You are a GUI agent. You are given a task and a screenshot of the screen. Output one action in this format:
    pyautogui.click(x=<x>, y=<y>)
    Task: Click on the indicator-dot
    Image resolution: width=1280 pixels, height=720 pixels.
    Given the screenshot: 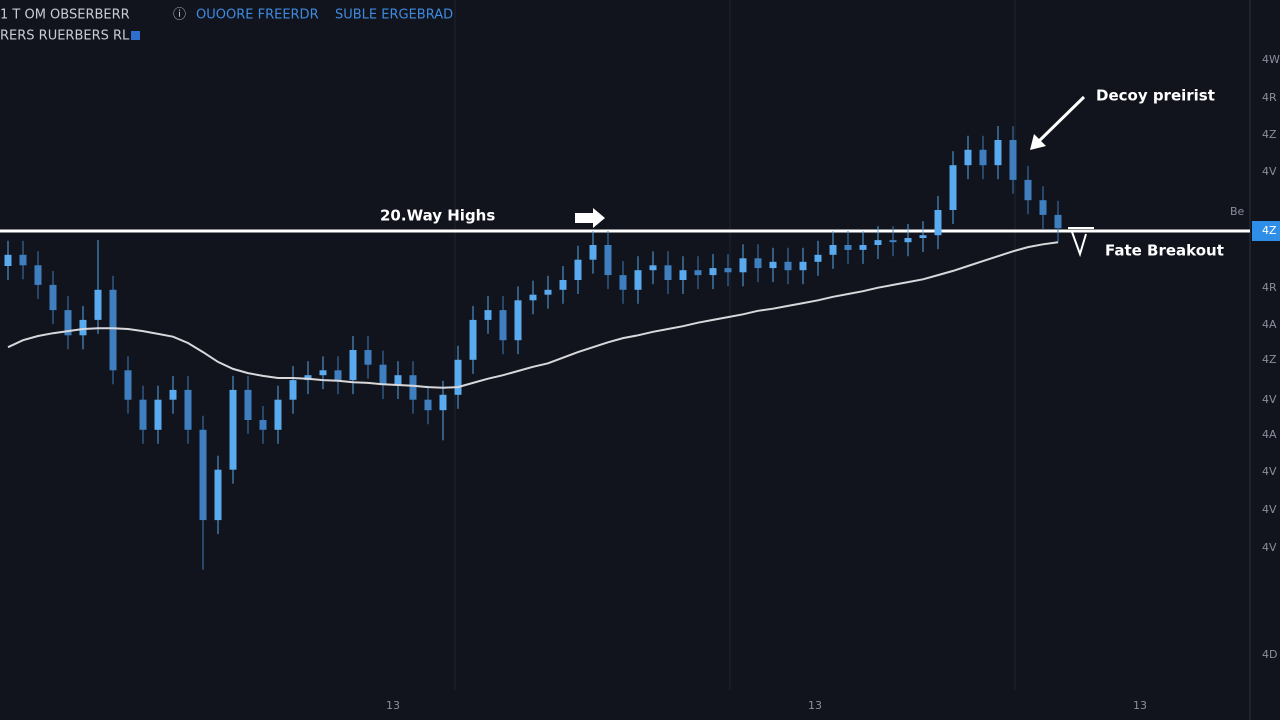 What is the action you would take?
    pyautogui.click(x=135, y=35)
    